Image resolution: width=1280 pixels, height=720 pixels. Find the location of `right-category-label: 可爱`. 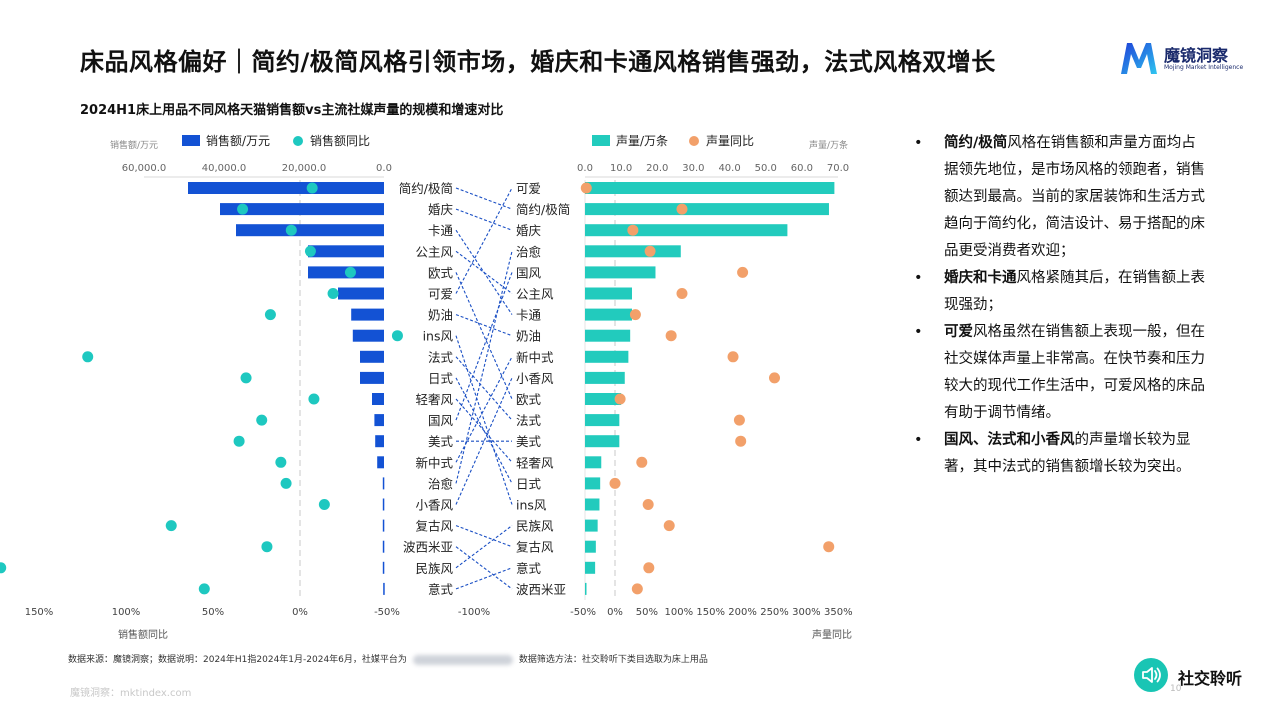

right-category-label: 可爱 is located at coordinates (528, 188).